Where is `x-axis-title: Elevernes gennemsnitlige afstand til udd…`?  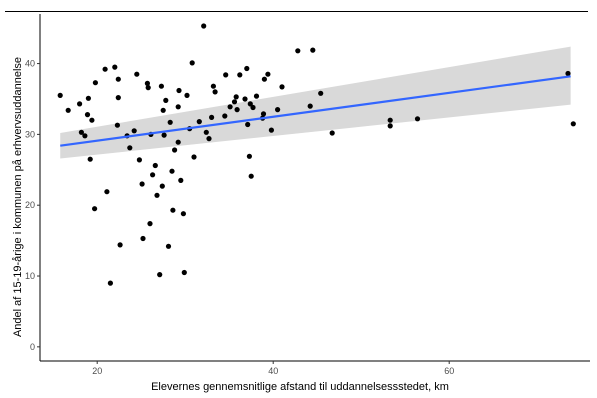
x-axis-title: Elevernes gennemsnitlige afstand til udd… is located at coordinates (300, 387).